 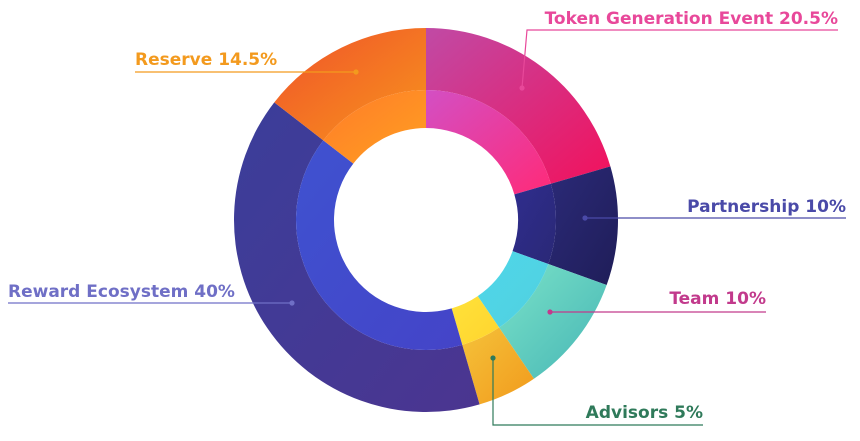 I want to click on slice-outer-advisors, so click(x=498, y=366).